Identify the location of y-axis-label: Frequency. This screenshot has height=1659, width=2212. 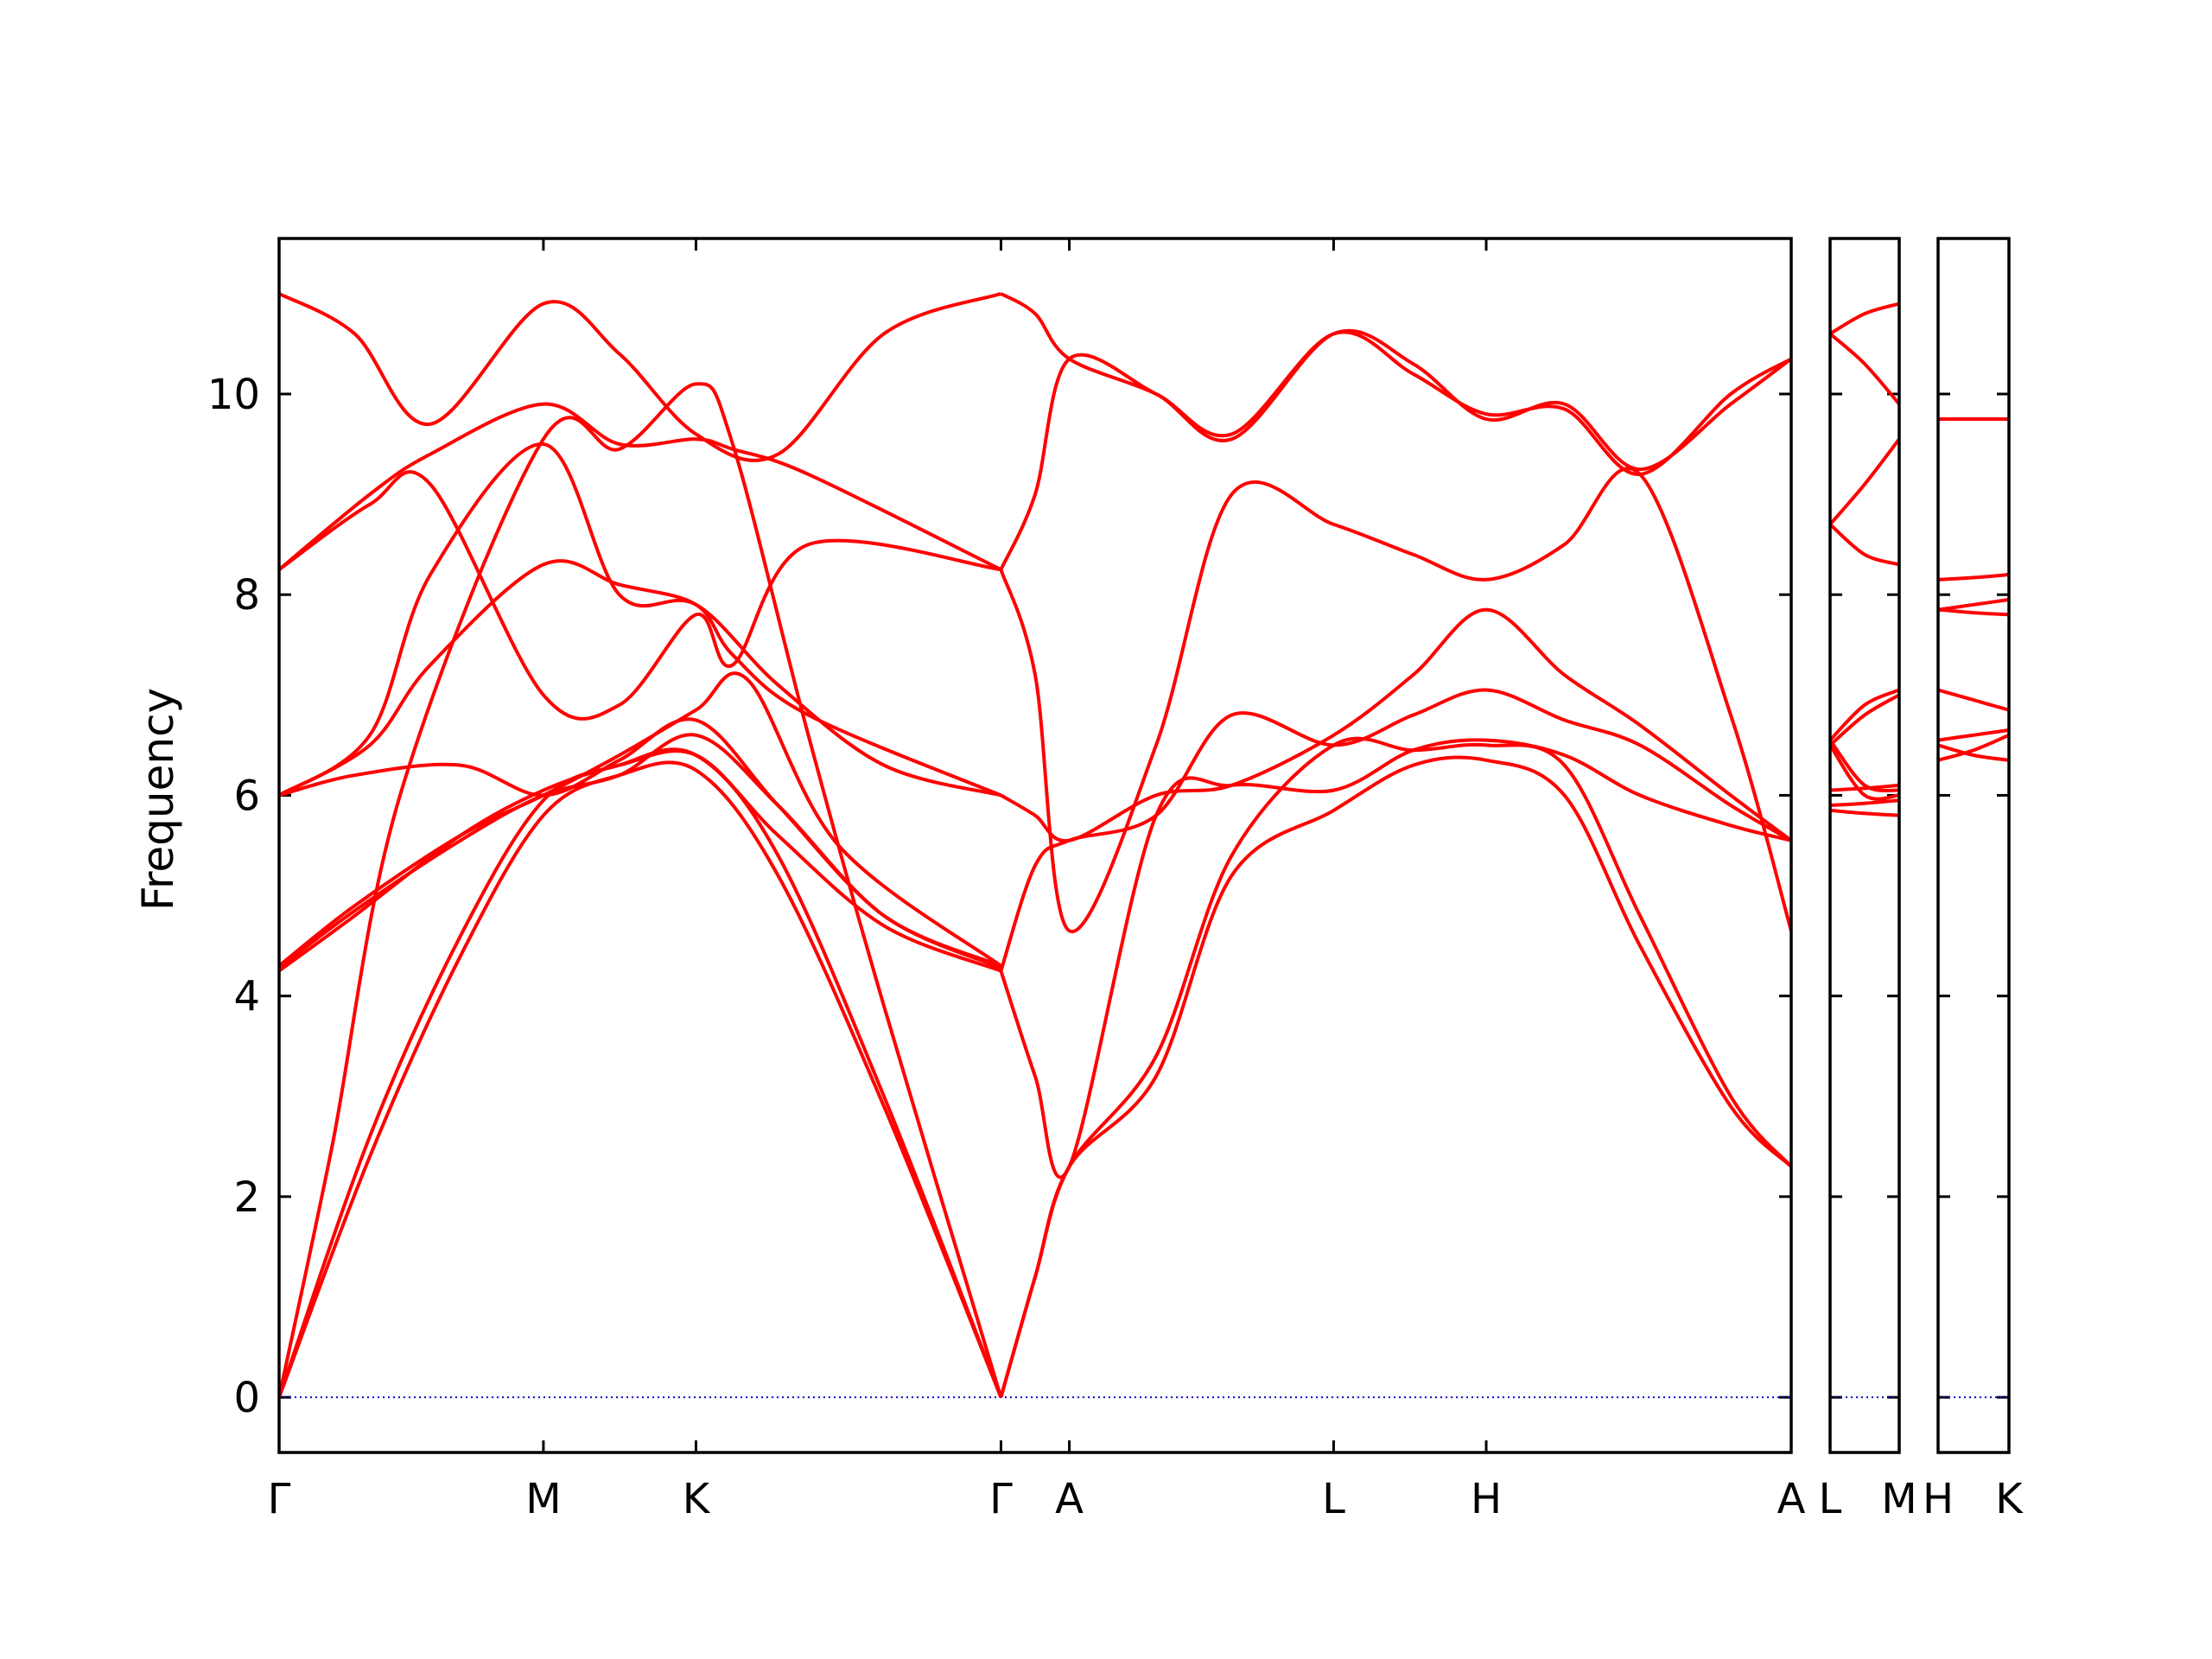
(158, 799).